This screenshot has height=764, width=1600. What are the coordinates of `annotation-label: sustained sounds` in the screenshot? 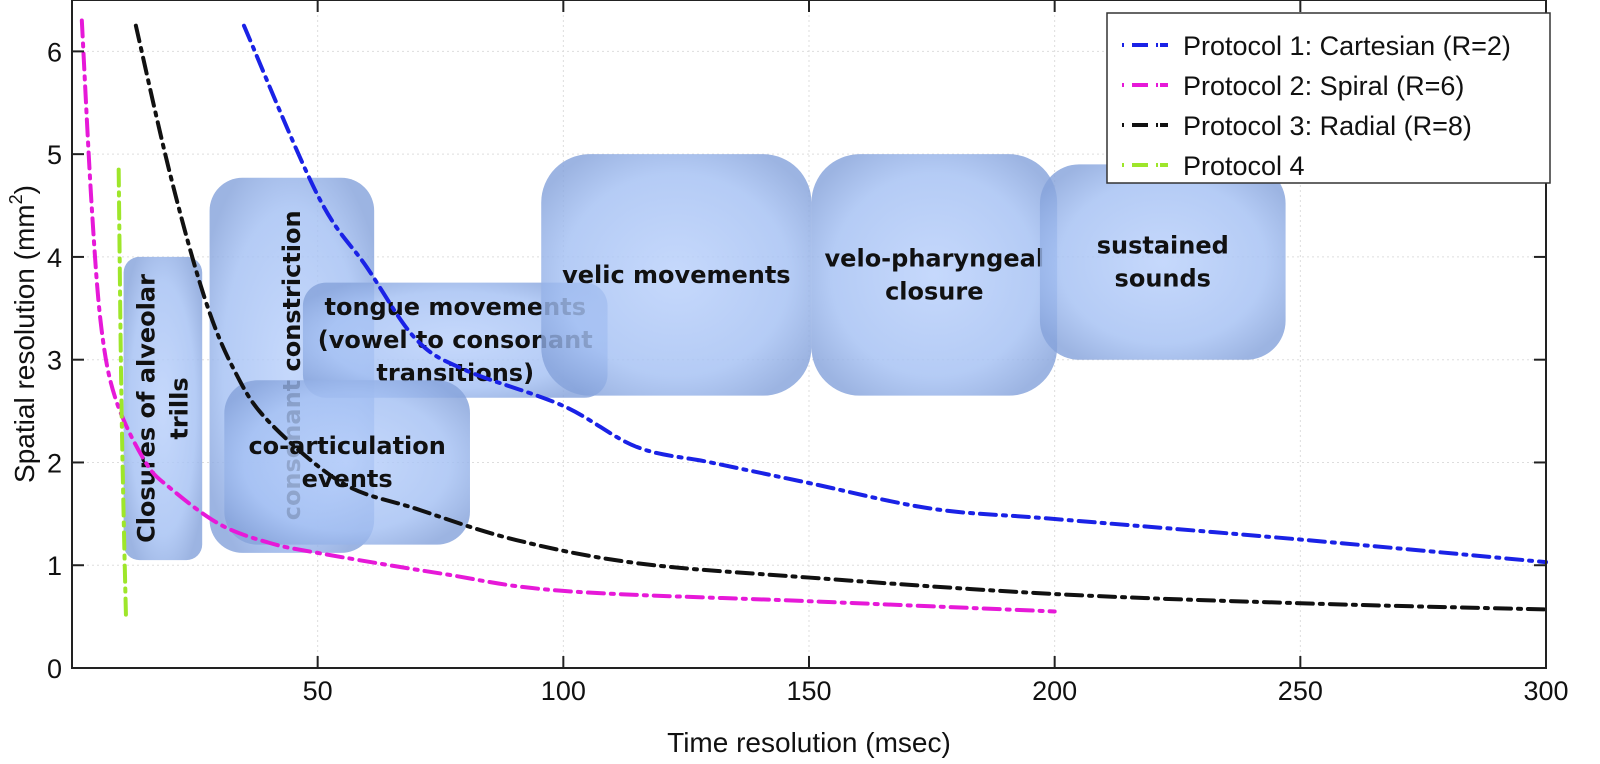 It's located at (1163, 262).